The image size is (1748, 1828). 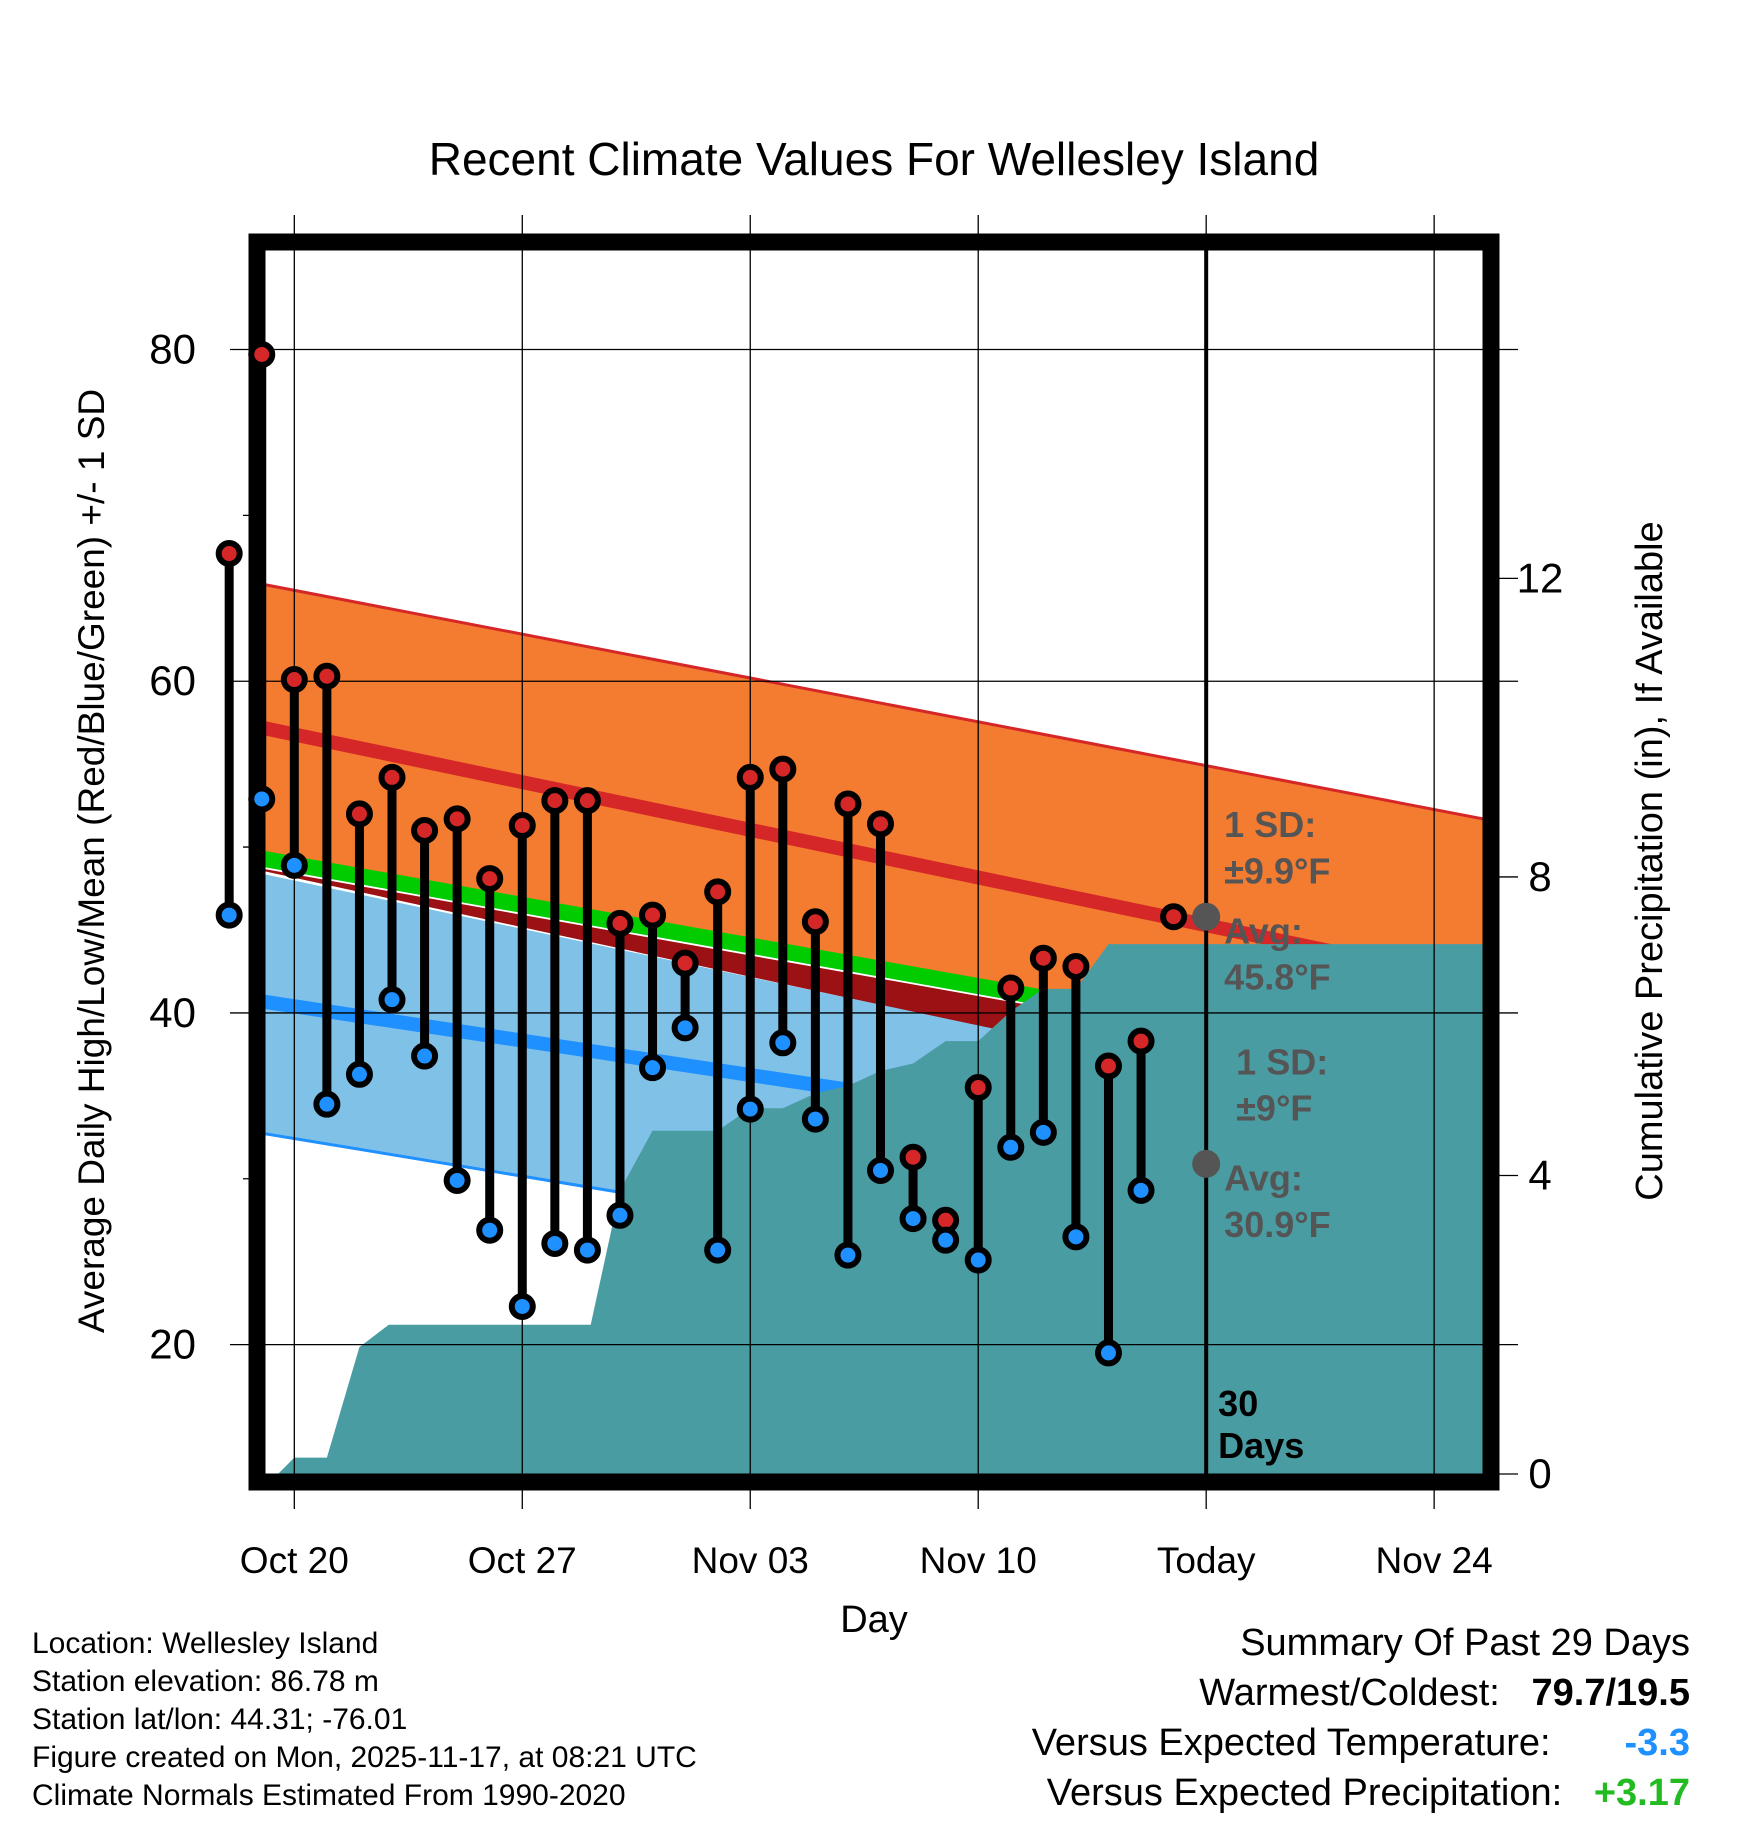 What do you see at coordinates (1206, 916) in the screenshot?
I see `high-avg-marker` at bounding box center [1206, 916].